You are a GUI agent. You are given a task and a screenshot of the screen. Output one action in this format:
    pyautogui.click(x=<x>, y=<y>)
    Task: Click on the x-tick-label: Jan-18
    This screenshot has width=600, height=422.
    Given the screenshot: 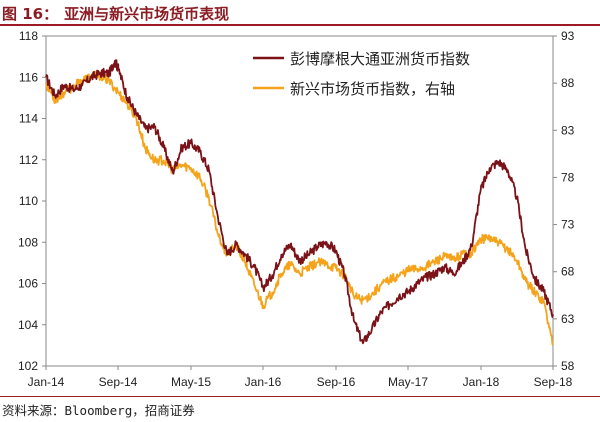 What is the action you would take?
    pyautogui.click(x=481, y=382)
    